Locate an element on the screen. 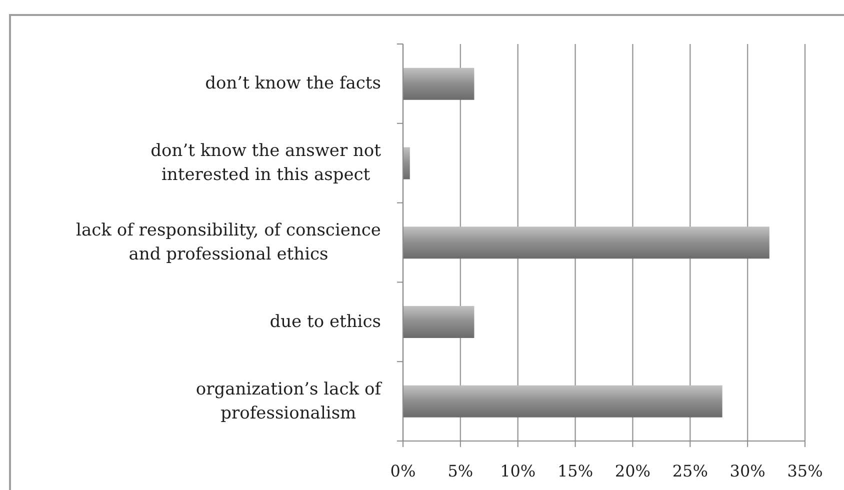 Image resolution: width=844 pixels, height=490 pixels. x-tick-label: 20% is located at coordinates (632, 470).